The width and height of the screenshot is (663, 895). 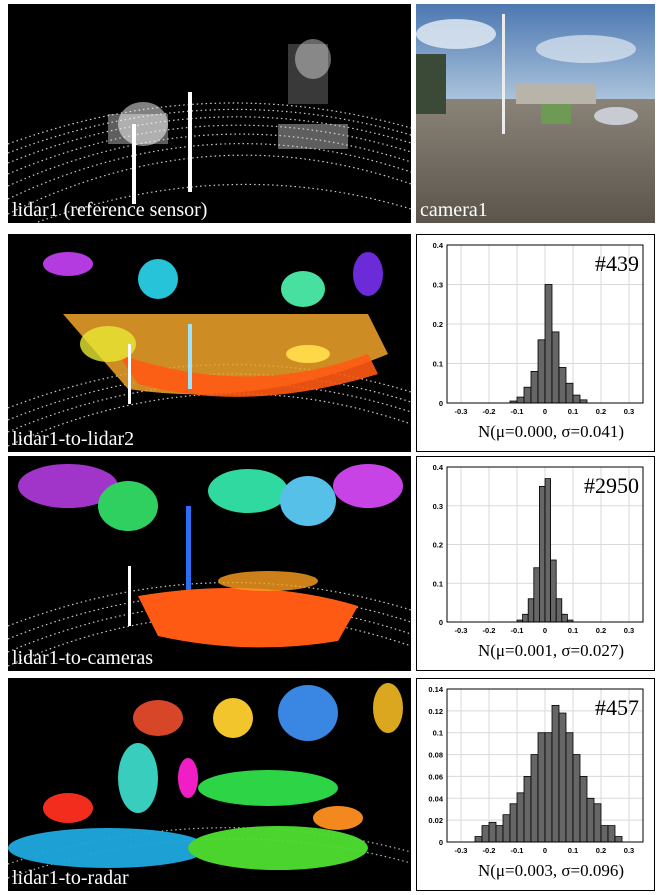 I want to click on panel-caption-camera1: camera1, so click(x=454, y=210).